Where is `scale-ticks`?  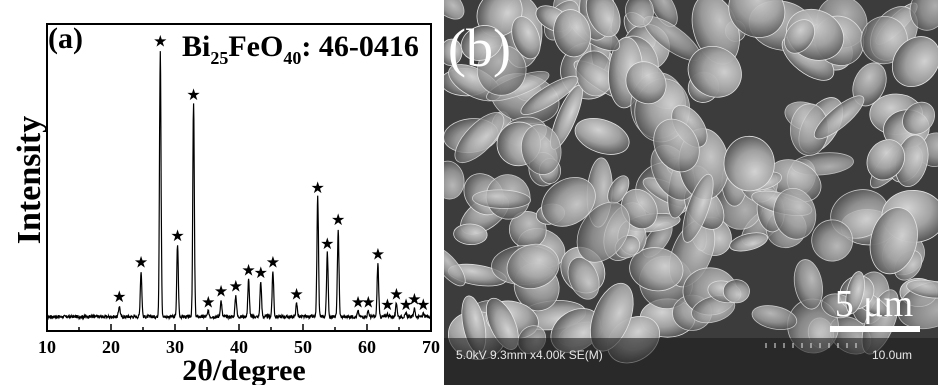 scale-ticks is located at coordinates (811, 345).